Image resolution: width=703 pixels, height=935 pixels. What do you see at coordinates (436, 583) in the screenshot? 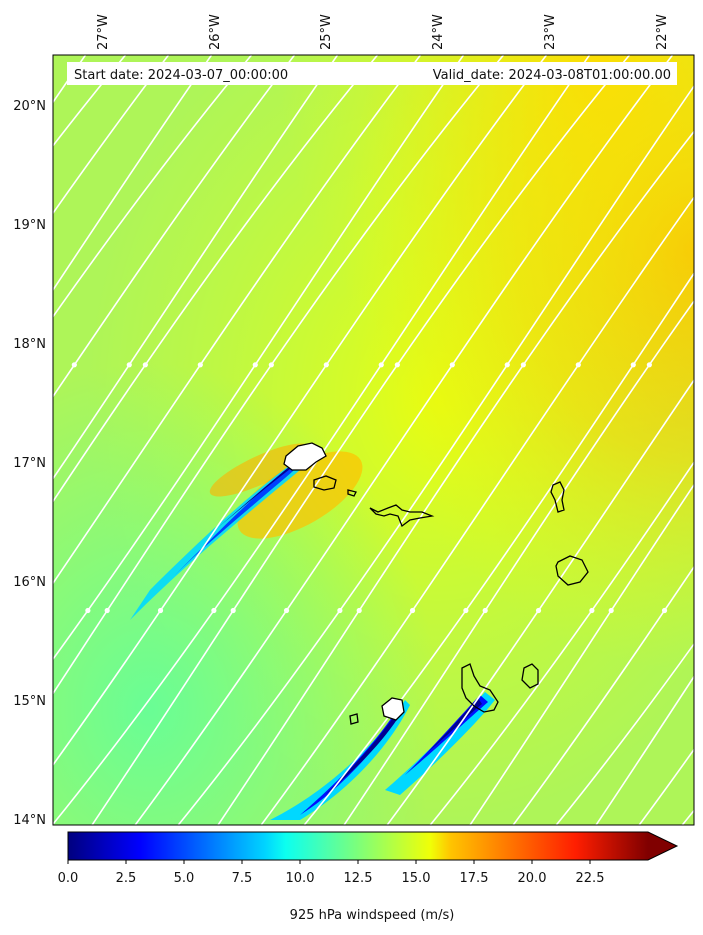
I see `coastlines` at bounding box center [436, 583].